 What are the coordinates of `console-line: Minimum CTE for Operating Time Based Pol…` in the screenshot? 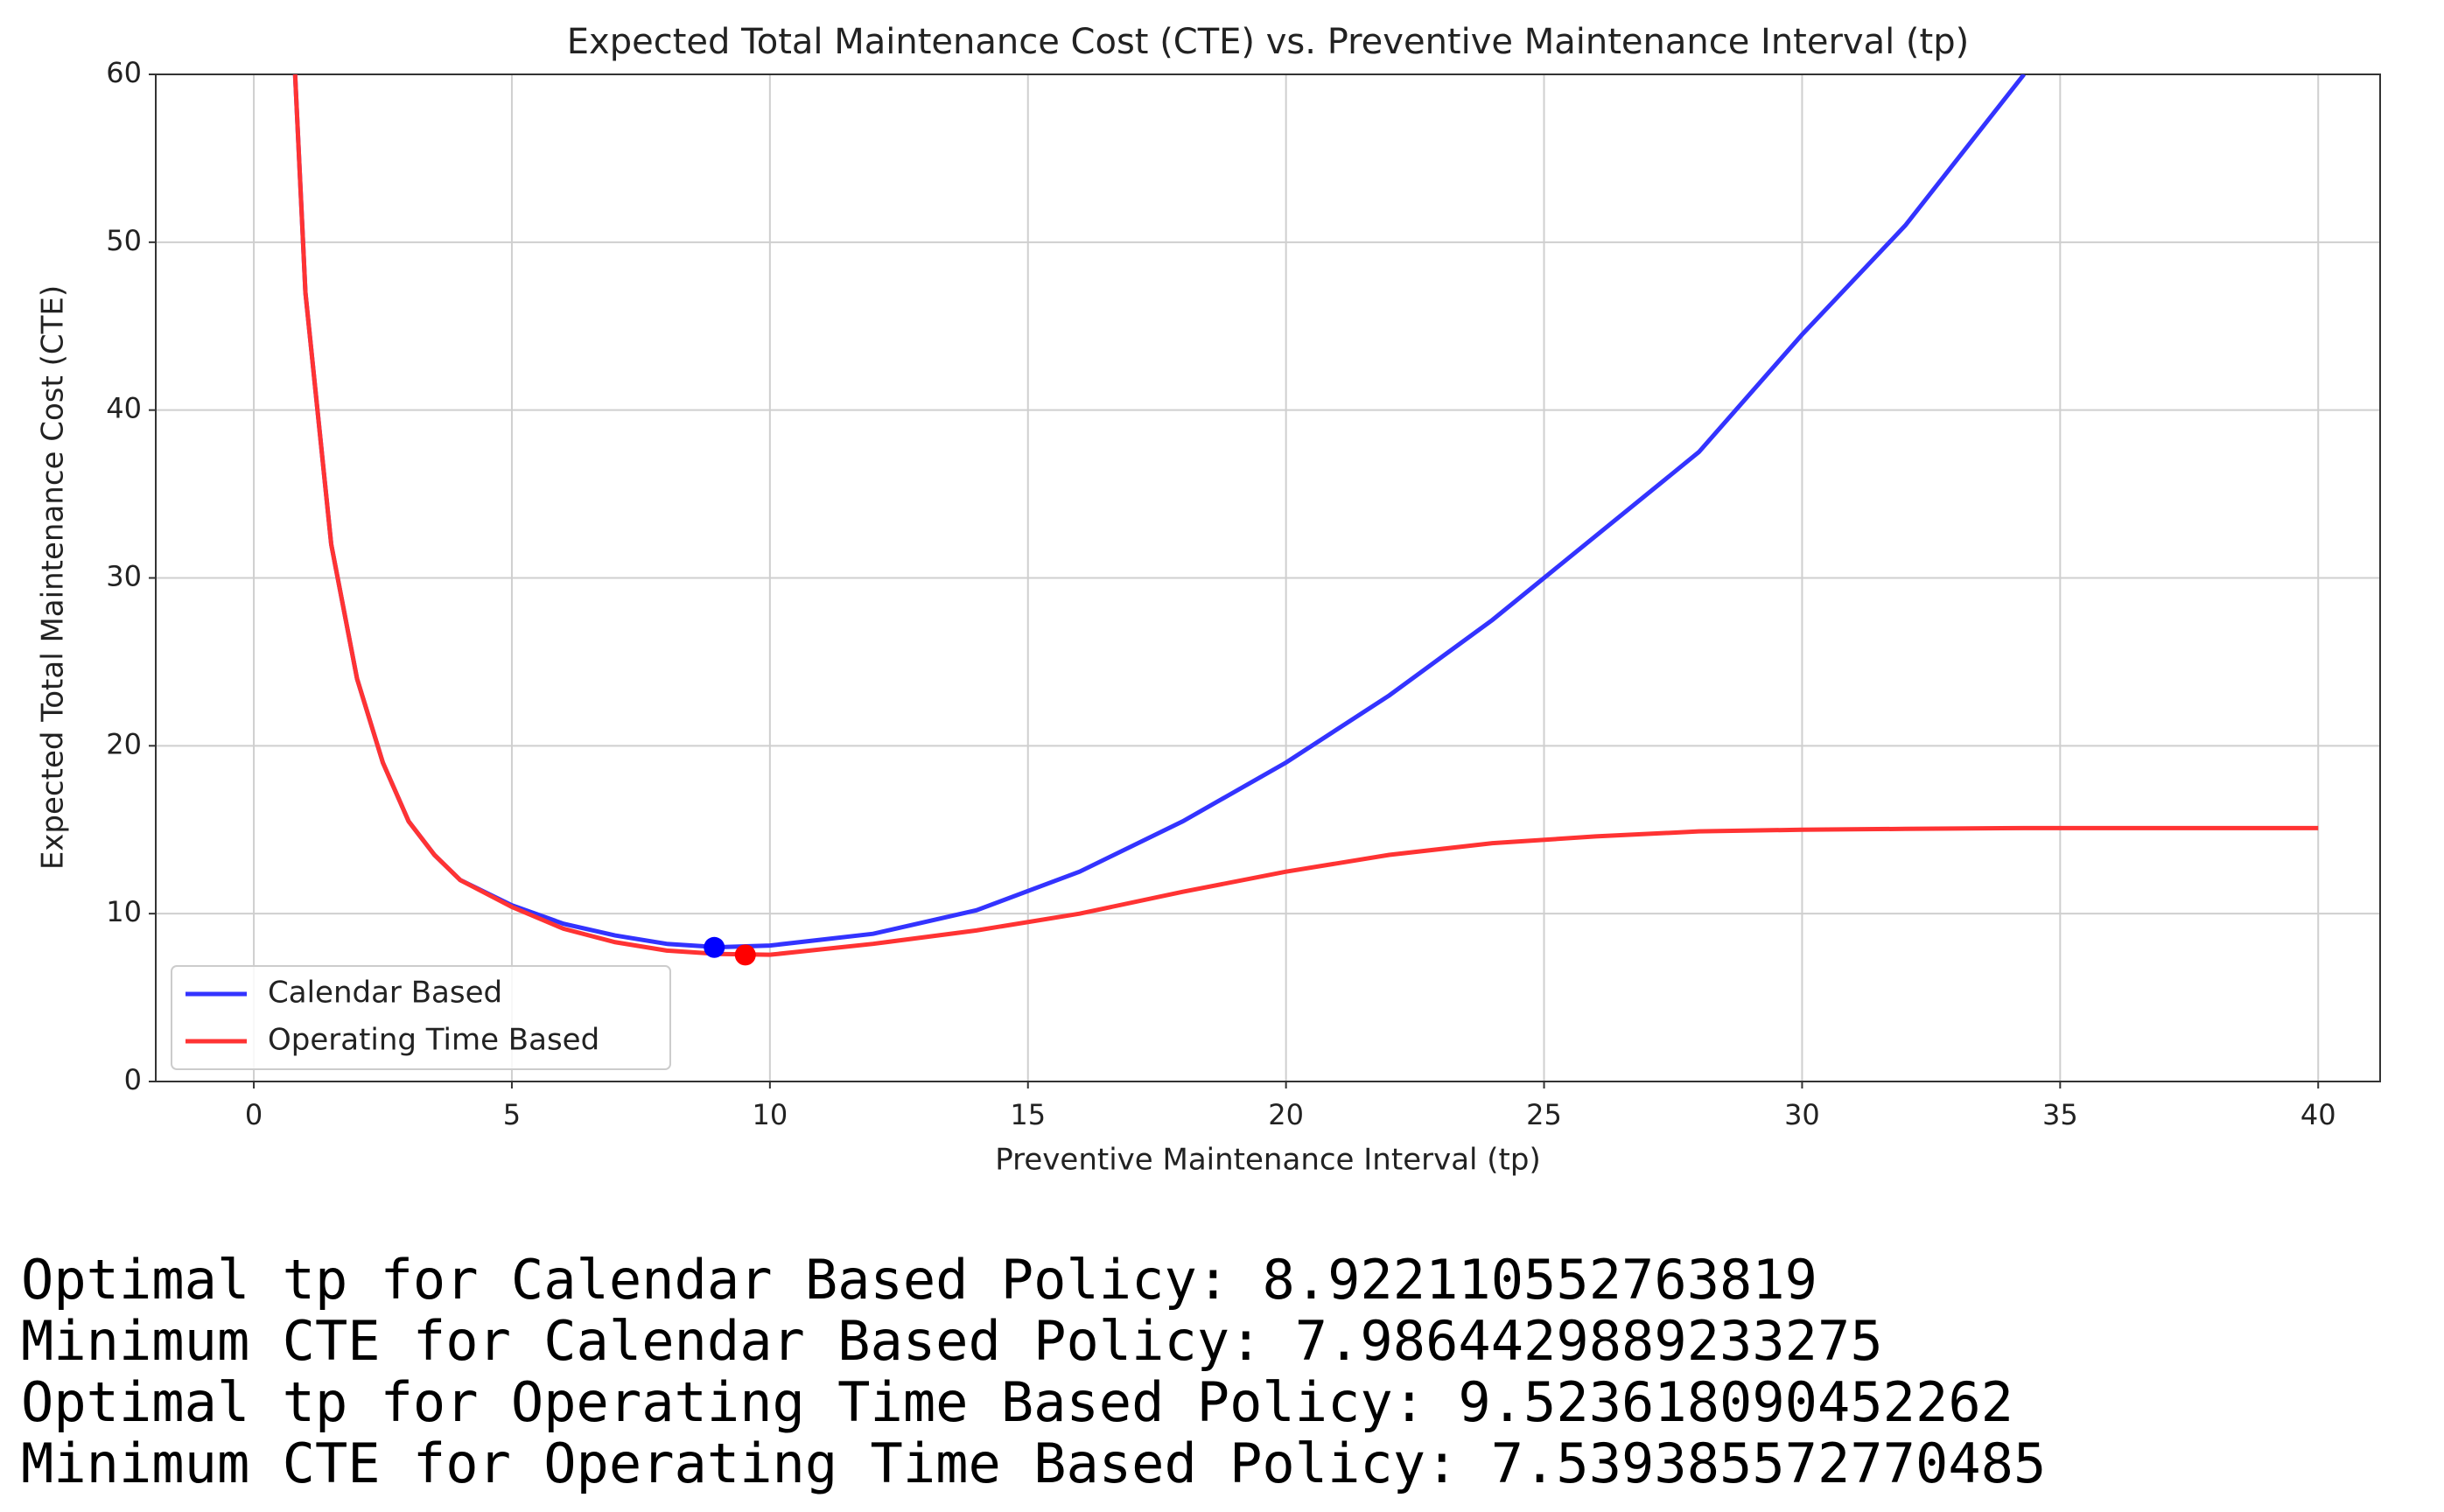 It's located at (1033, 1463).